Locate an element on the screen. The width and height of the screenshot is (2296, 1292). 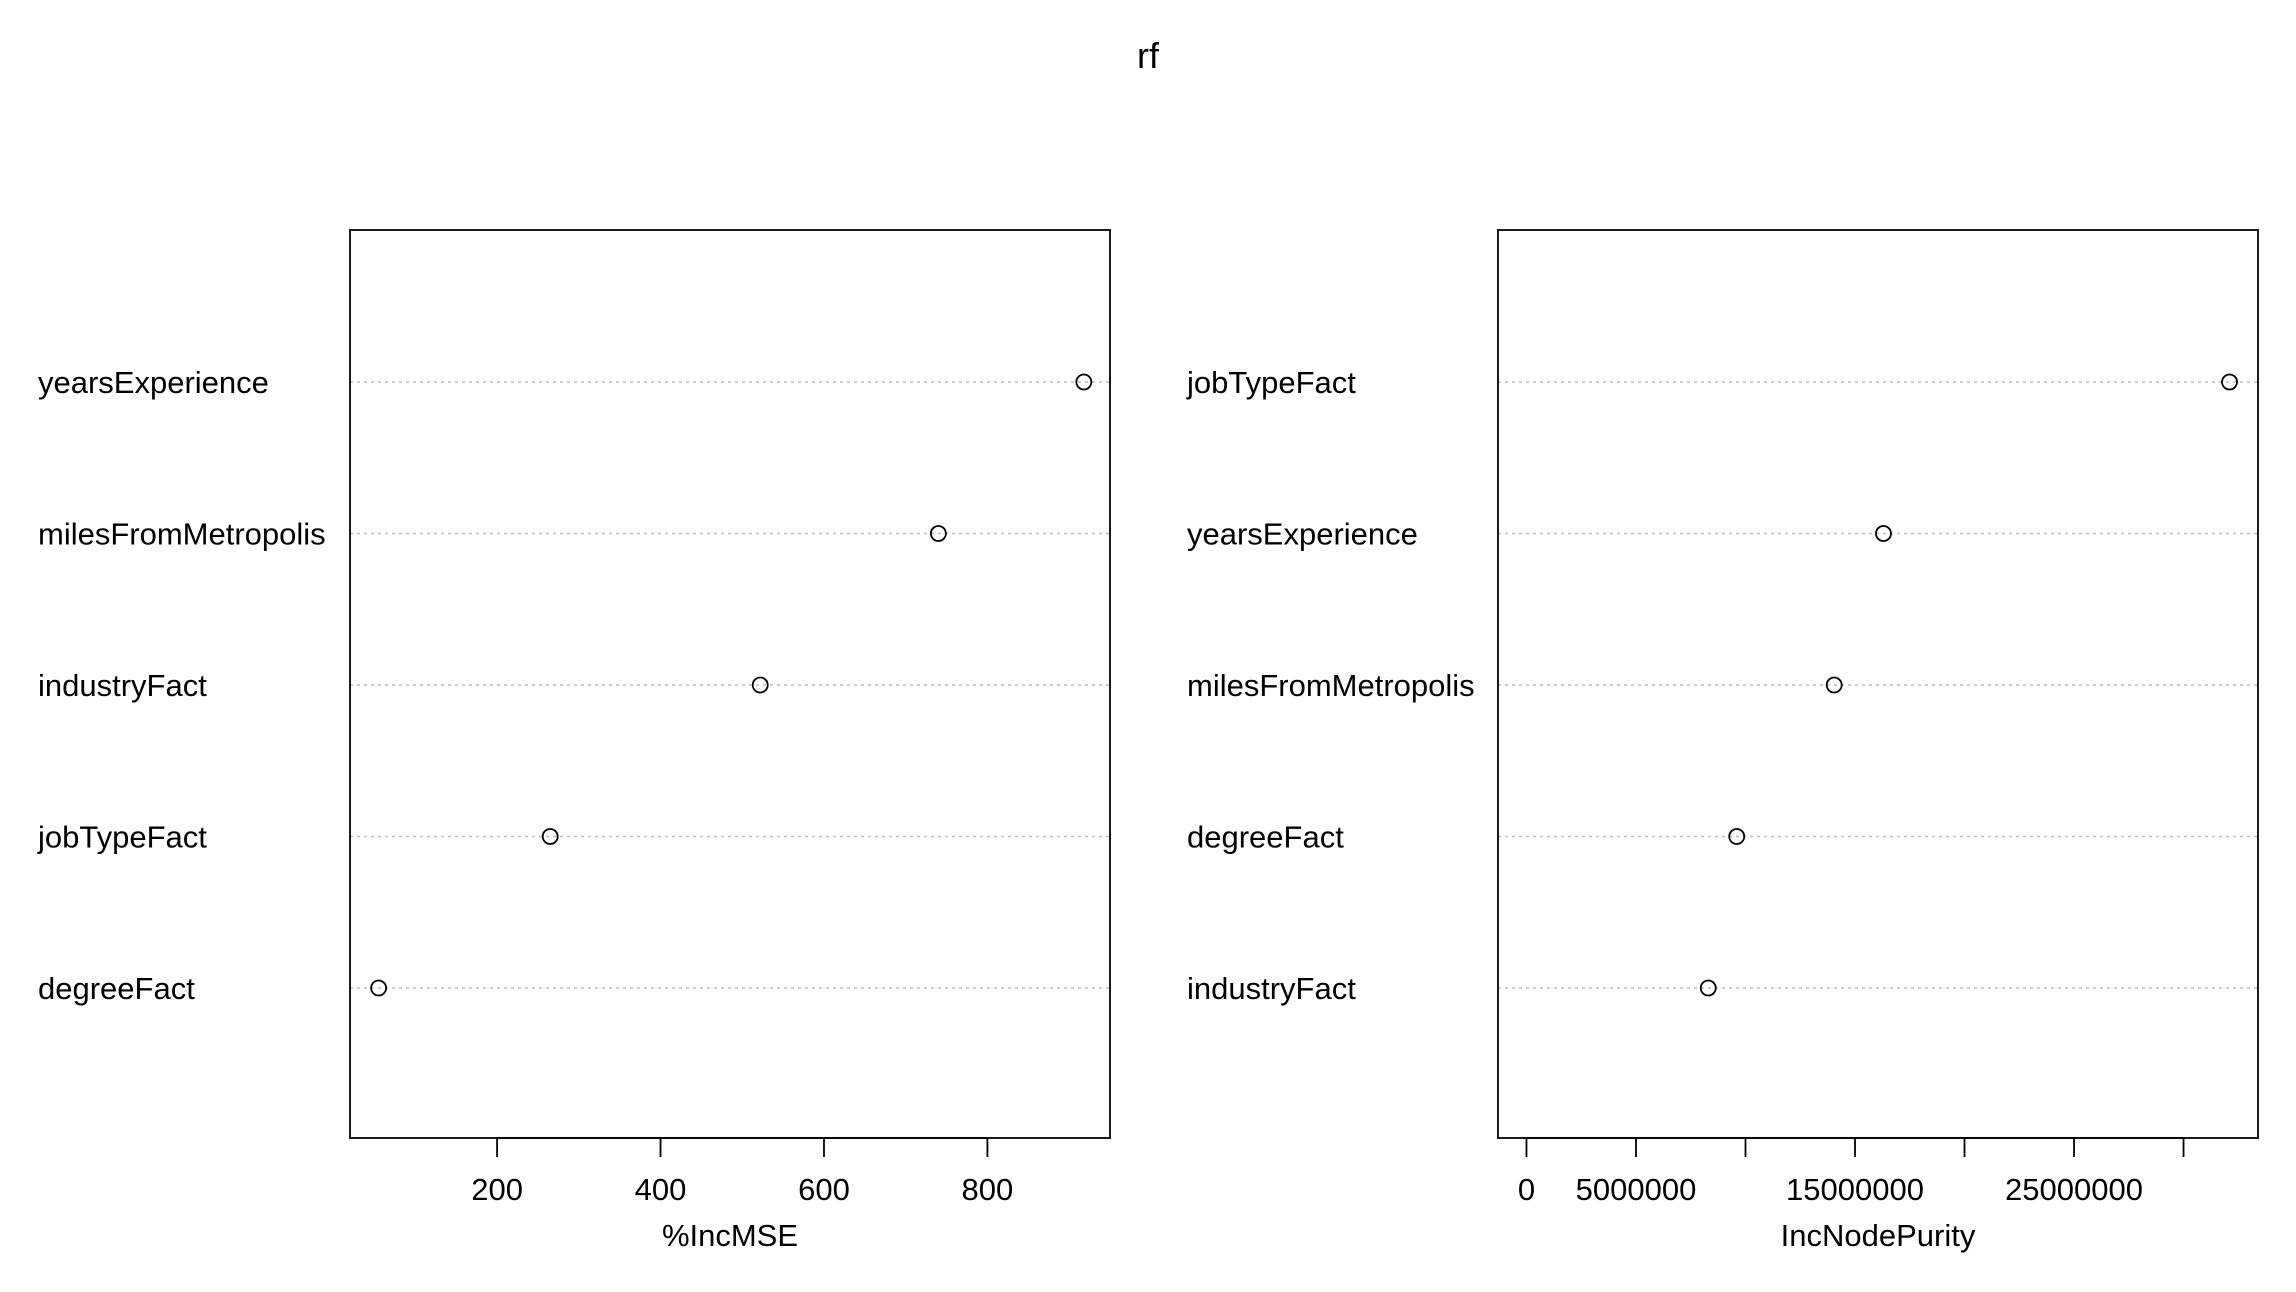
x-tick-label: 600 is located at coordinates (824, 1189).